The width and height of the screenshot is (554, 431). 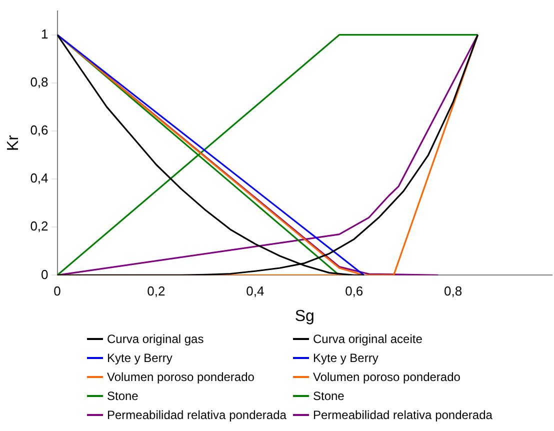 What do you see at coordinates (155, 339) in the screenshot?
I see `legend-label: Curva original gas` at bounding box center [155, 339].